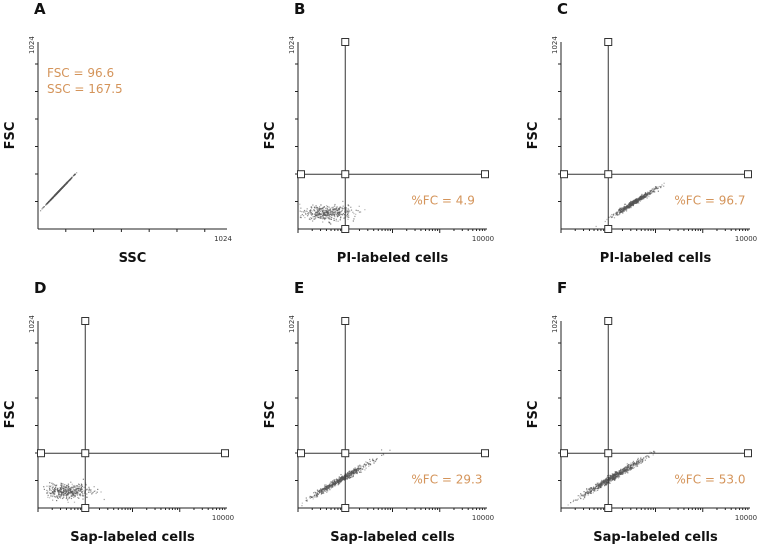  I want to click on y-axis-title: FSC, so click(10, 136).